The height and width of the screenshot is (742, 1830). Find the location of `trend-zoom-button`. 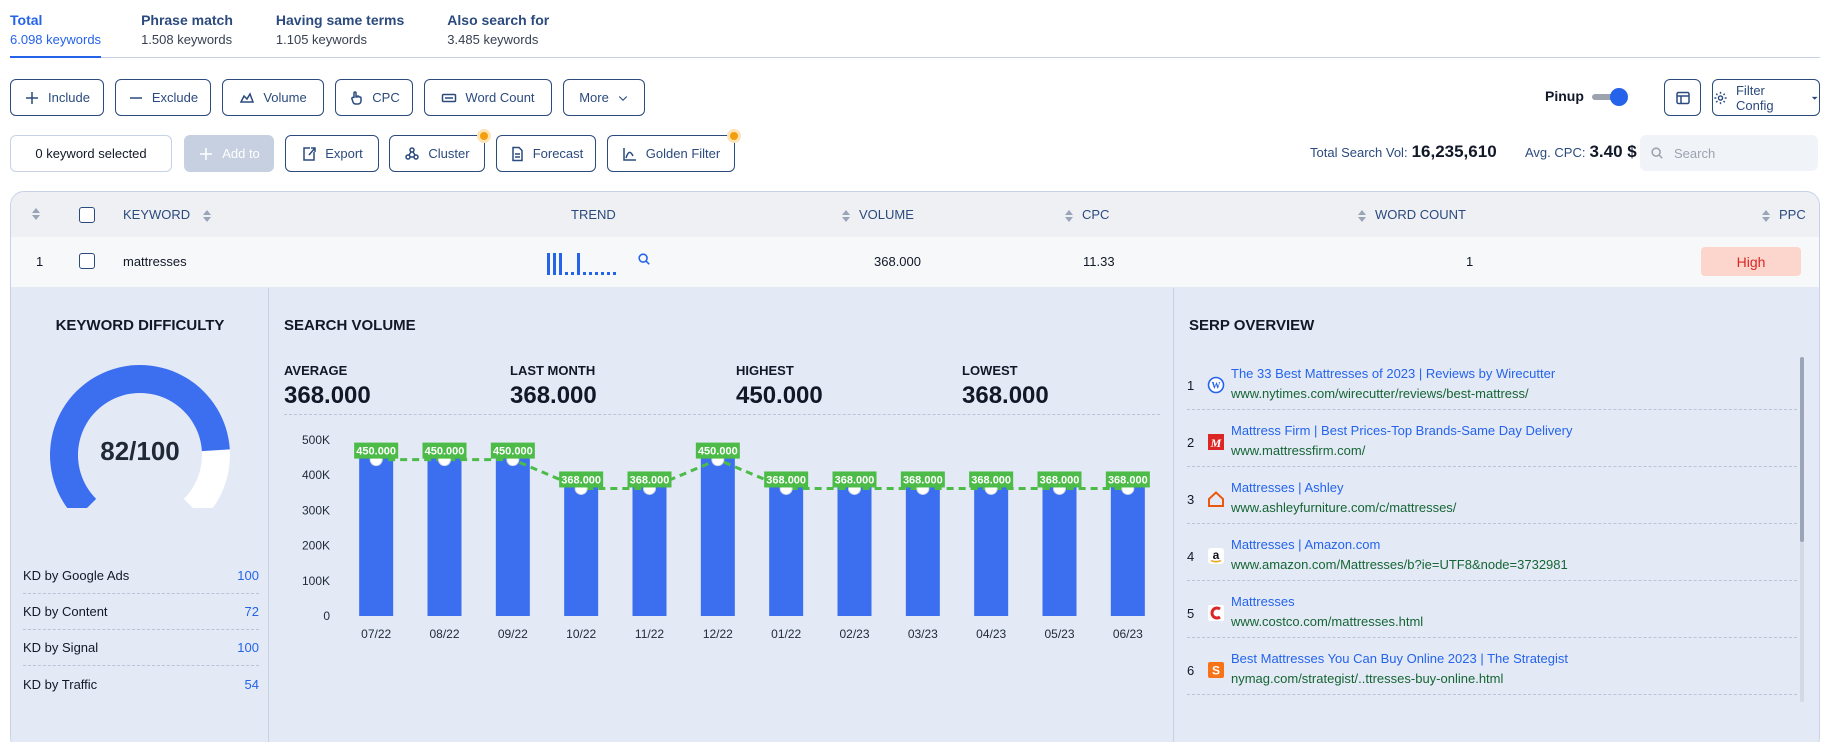

trend-zoom-button is located at coordinates (644, 260).